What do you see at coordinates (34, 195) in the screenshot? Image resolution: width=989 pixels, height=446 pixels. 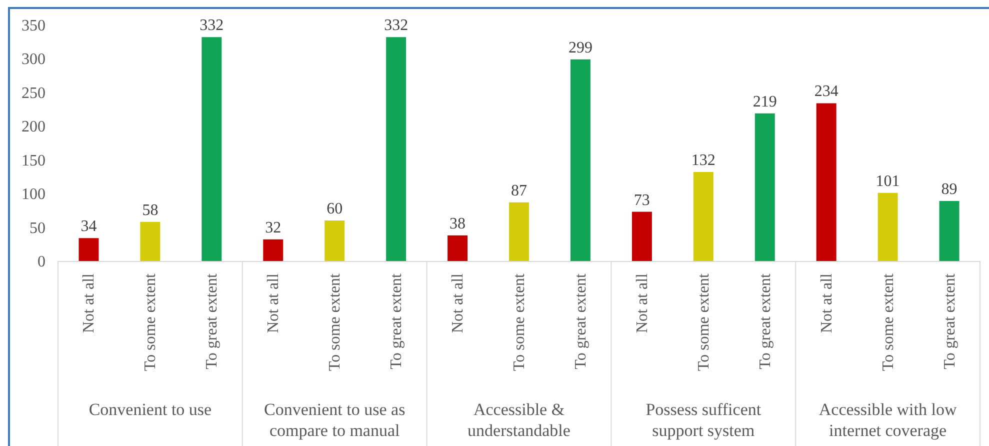 I see `y-tick-label: 100` at bounding box center [34, 195].